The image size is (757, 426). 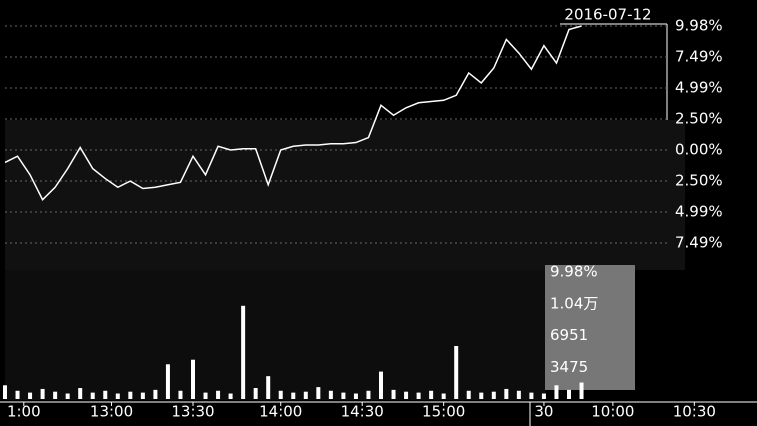 I want to click on x-tick-label: 1:00, so click(x=24, y=412).